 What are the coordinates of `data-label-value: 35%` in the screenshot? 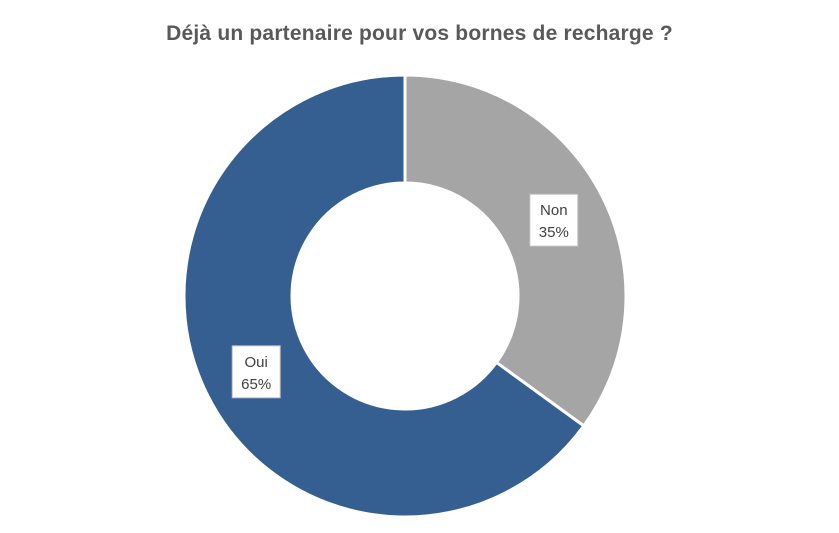 It's located at (554, 232).